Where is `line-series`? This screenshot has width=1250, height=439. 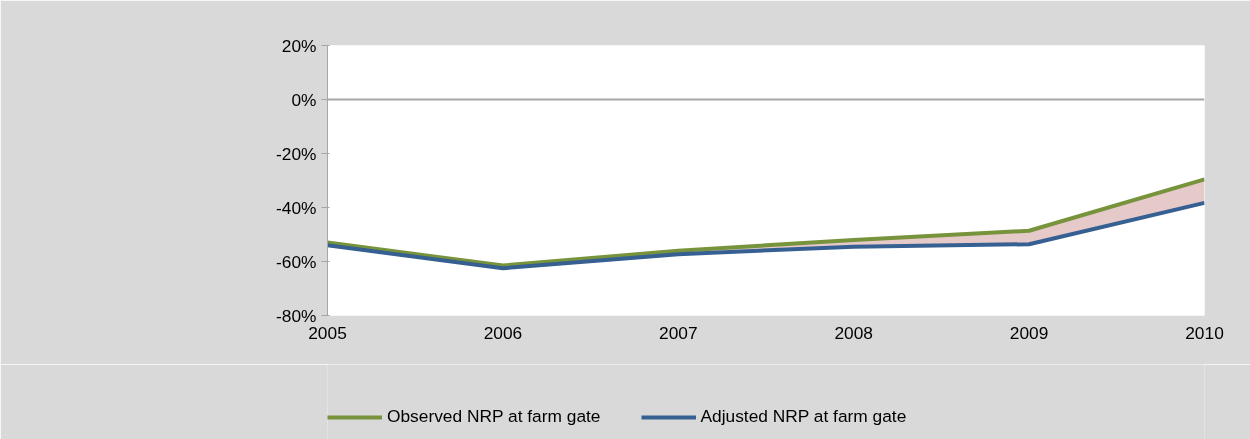
line-series is located at coordinates (766, 235).